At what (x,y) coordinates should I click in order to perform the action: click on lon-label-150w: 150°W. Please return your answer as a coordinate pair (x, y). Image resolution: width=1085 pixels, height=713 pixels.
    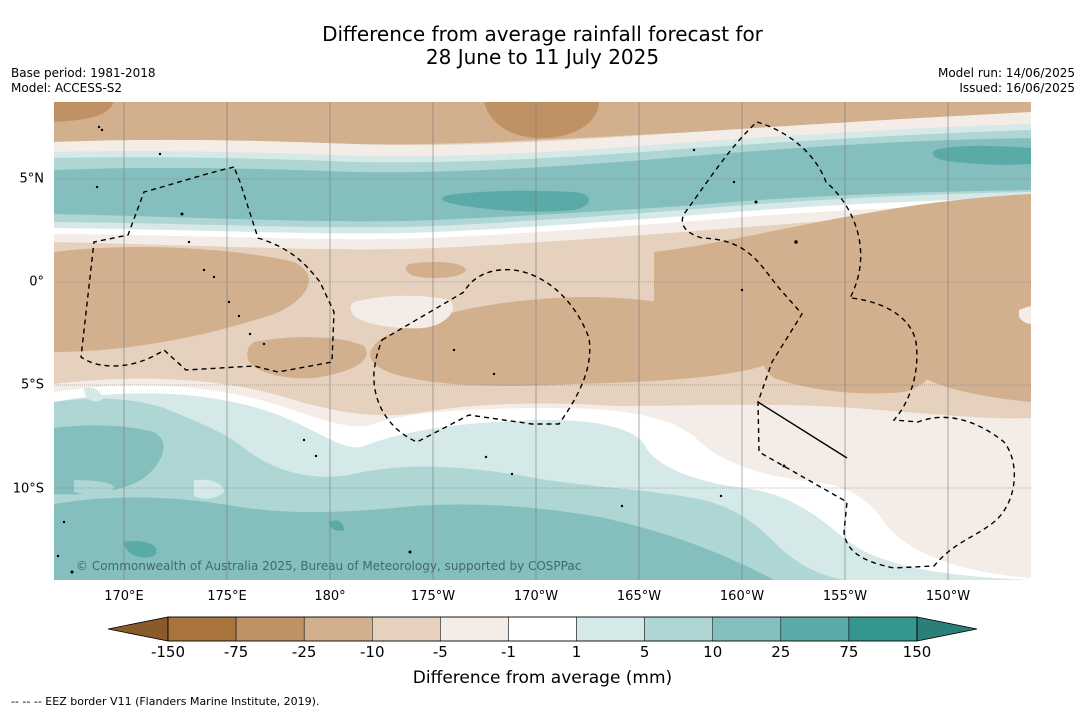
    Looking at the image, I should click on (948, 596).